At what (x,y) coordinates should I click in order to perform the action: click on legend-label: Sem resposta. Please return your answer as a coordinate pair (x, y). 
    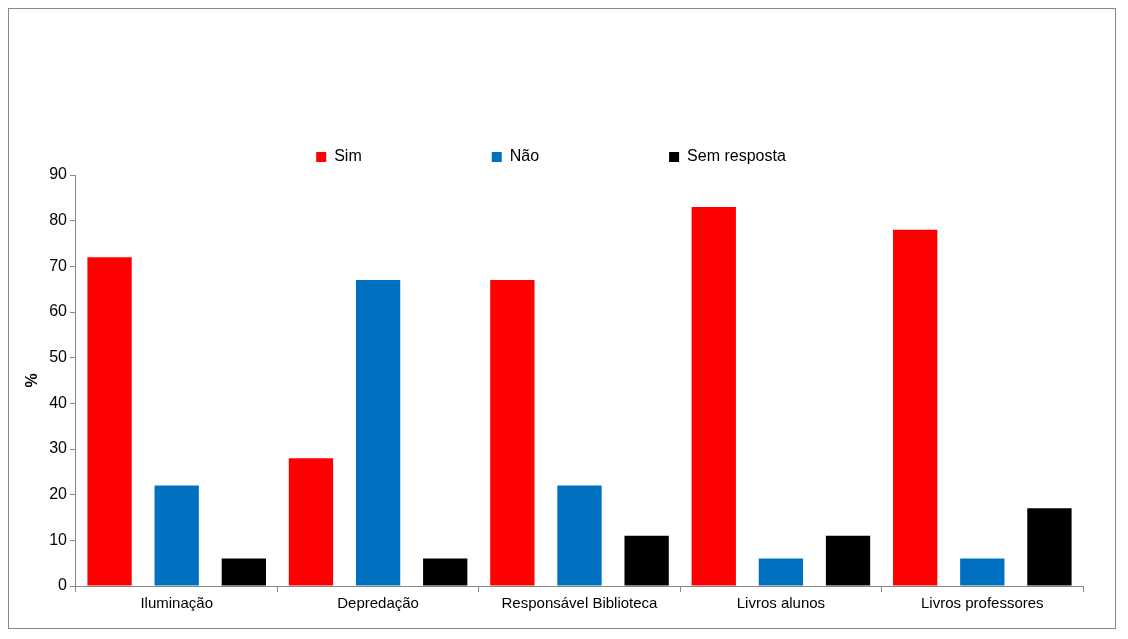
    Looking at the image, I should click on (736, 156).